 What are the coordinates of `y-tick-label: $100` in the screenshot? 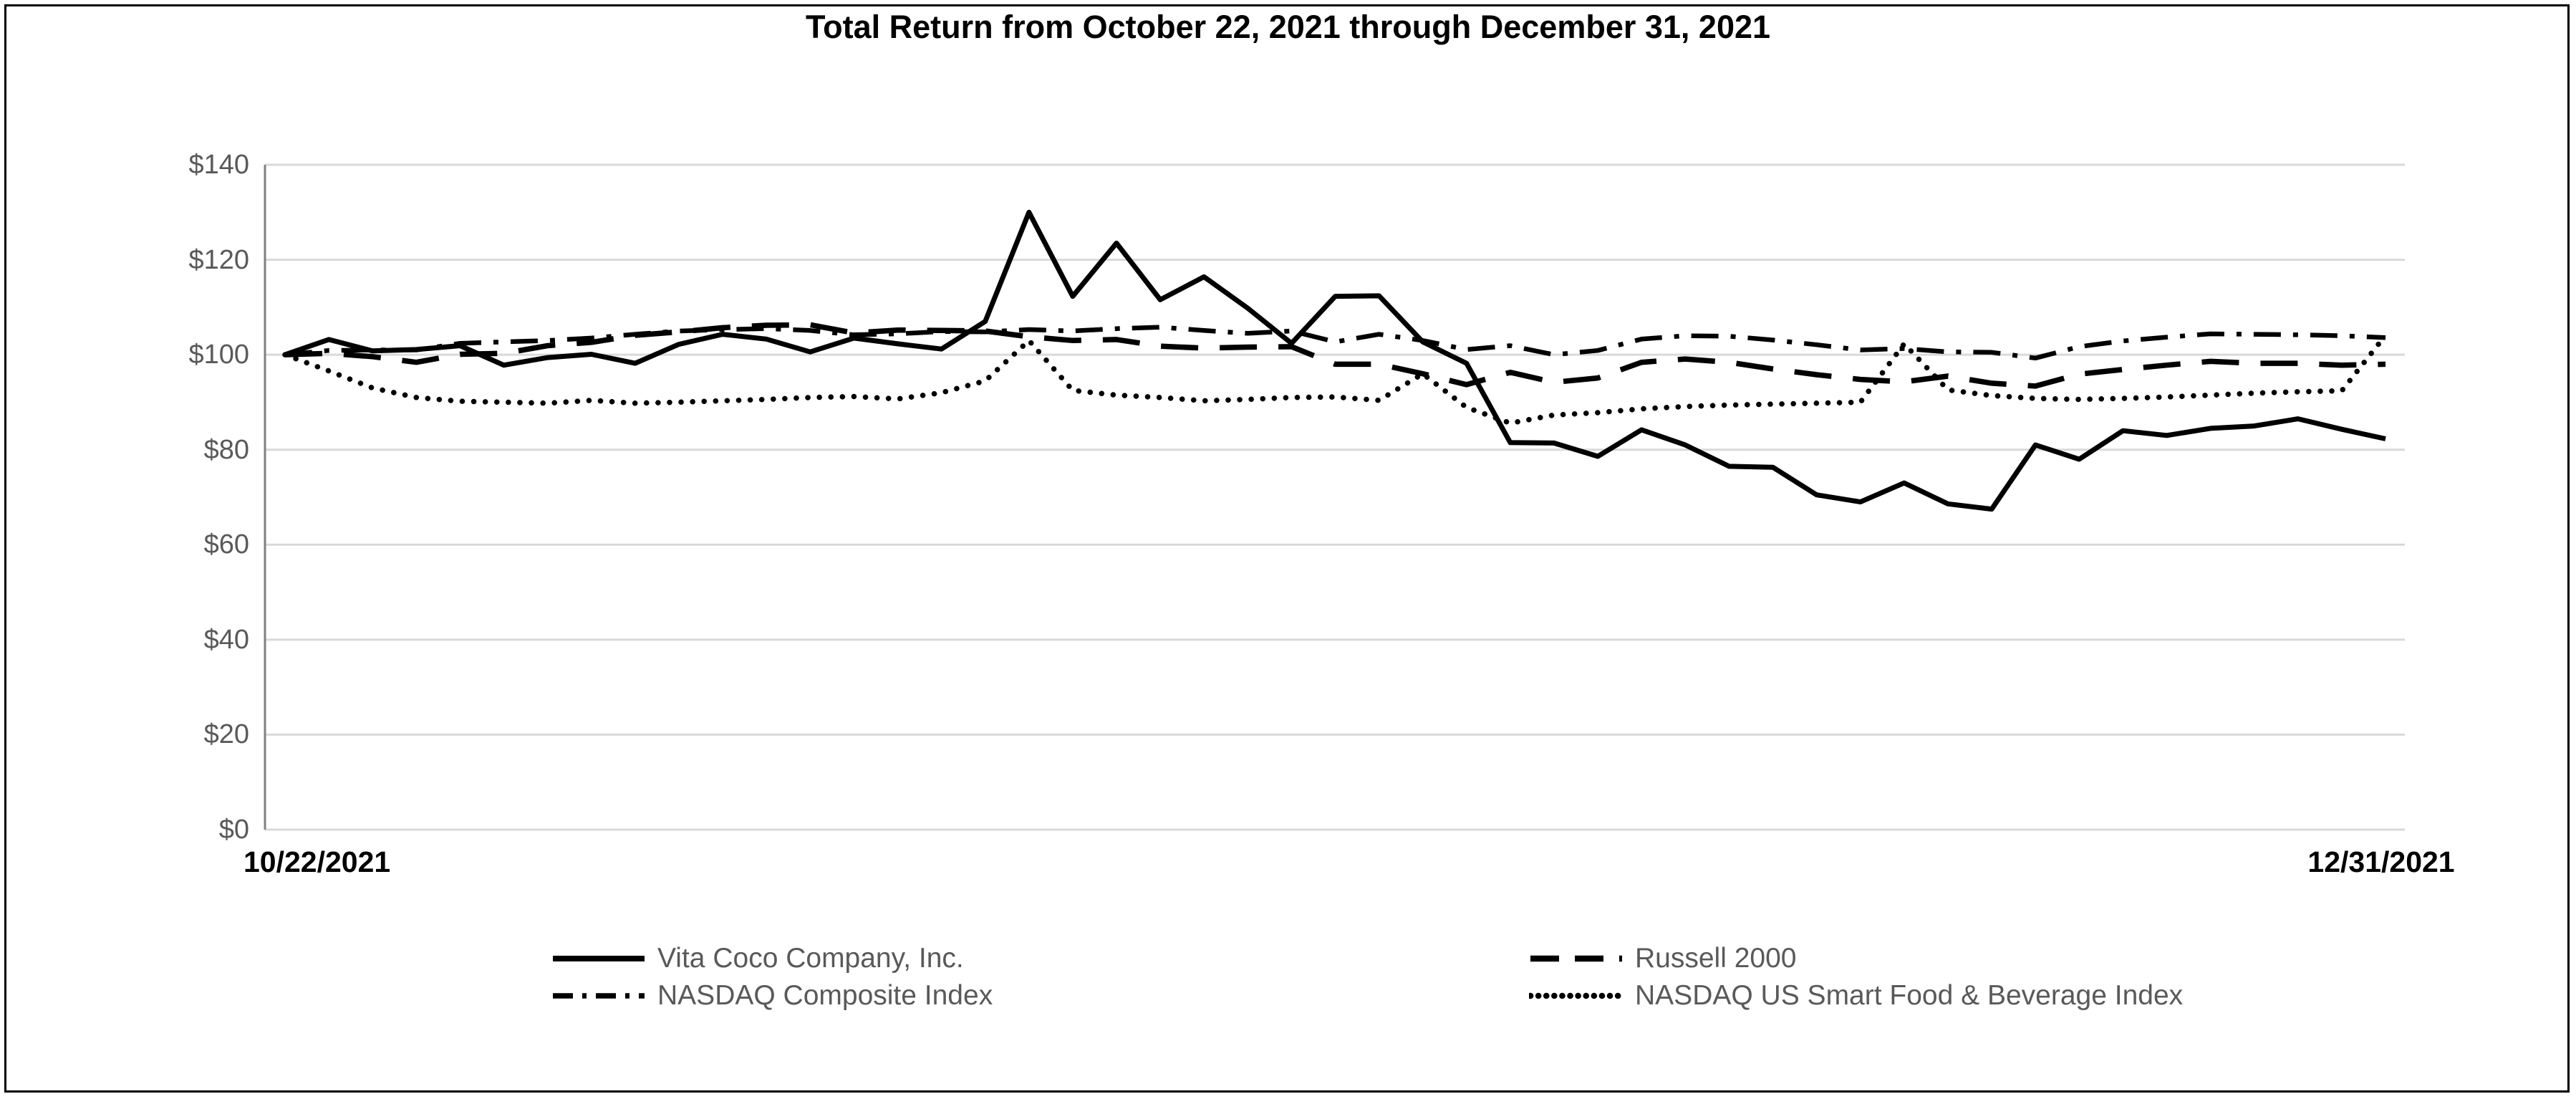 It's located at (218, 355).